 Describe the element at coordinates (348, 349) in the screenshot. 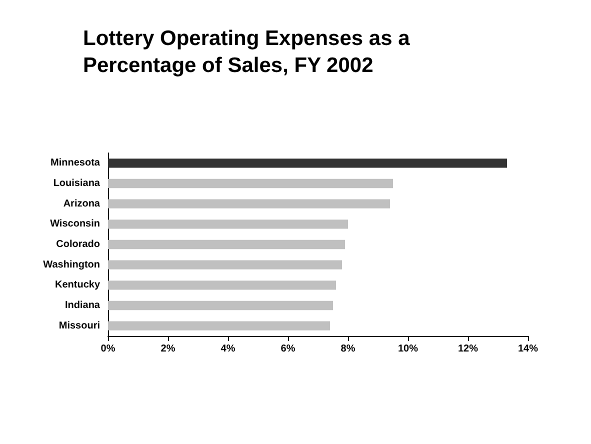

I see `x-tick-label: 8%` at that location.